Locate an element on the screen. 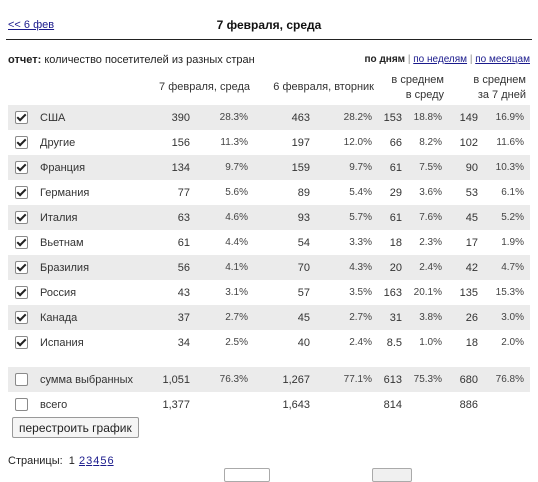 The image size is (538, 482). percent-cell: 1.0% is located at coordinates (428, 342).